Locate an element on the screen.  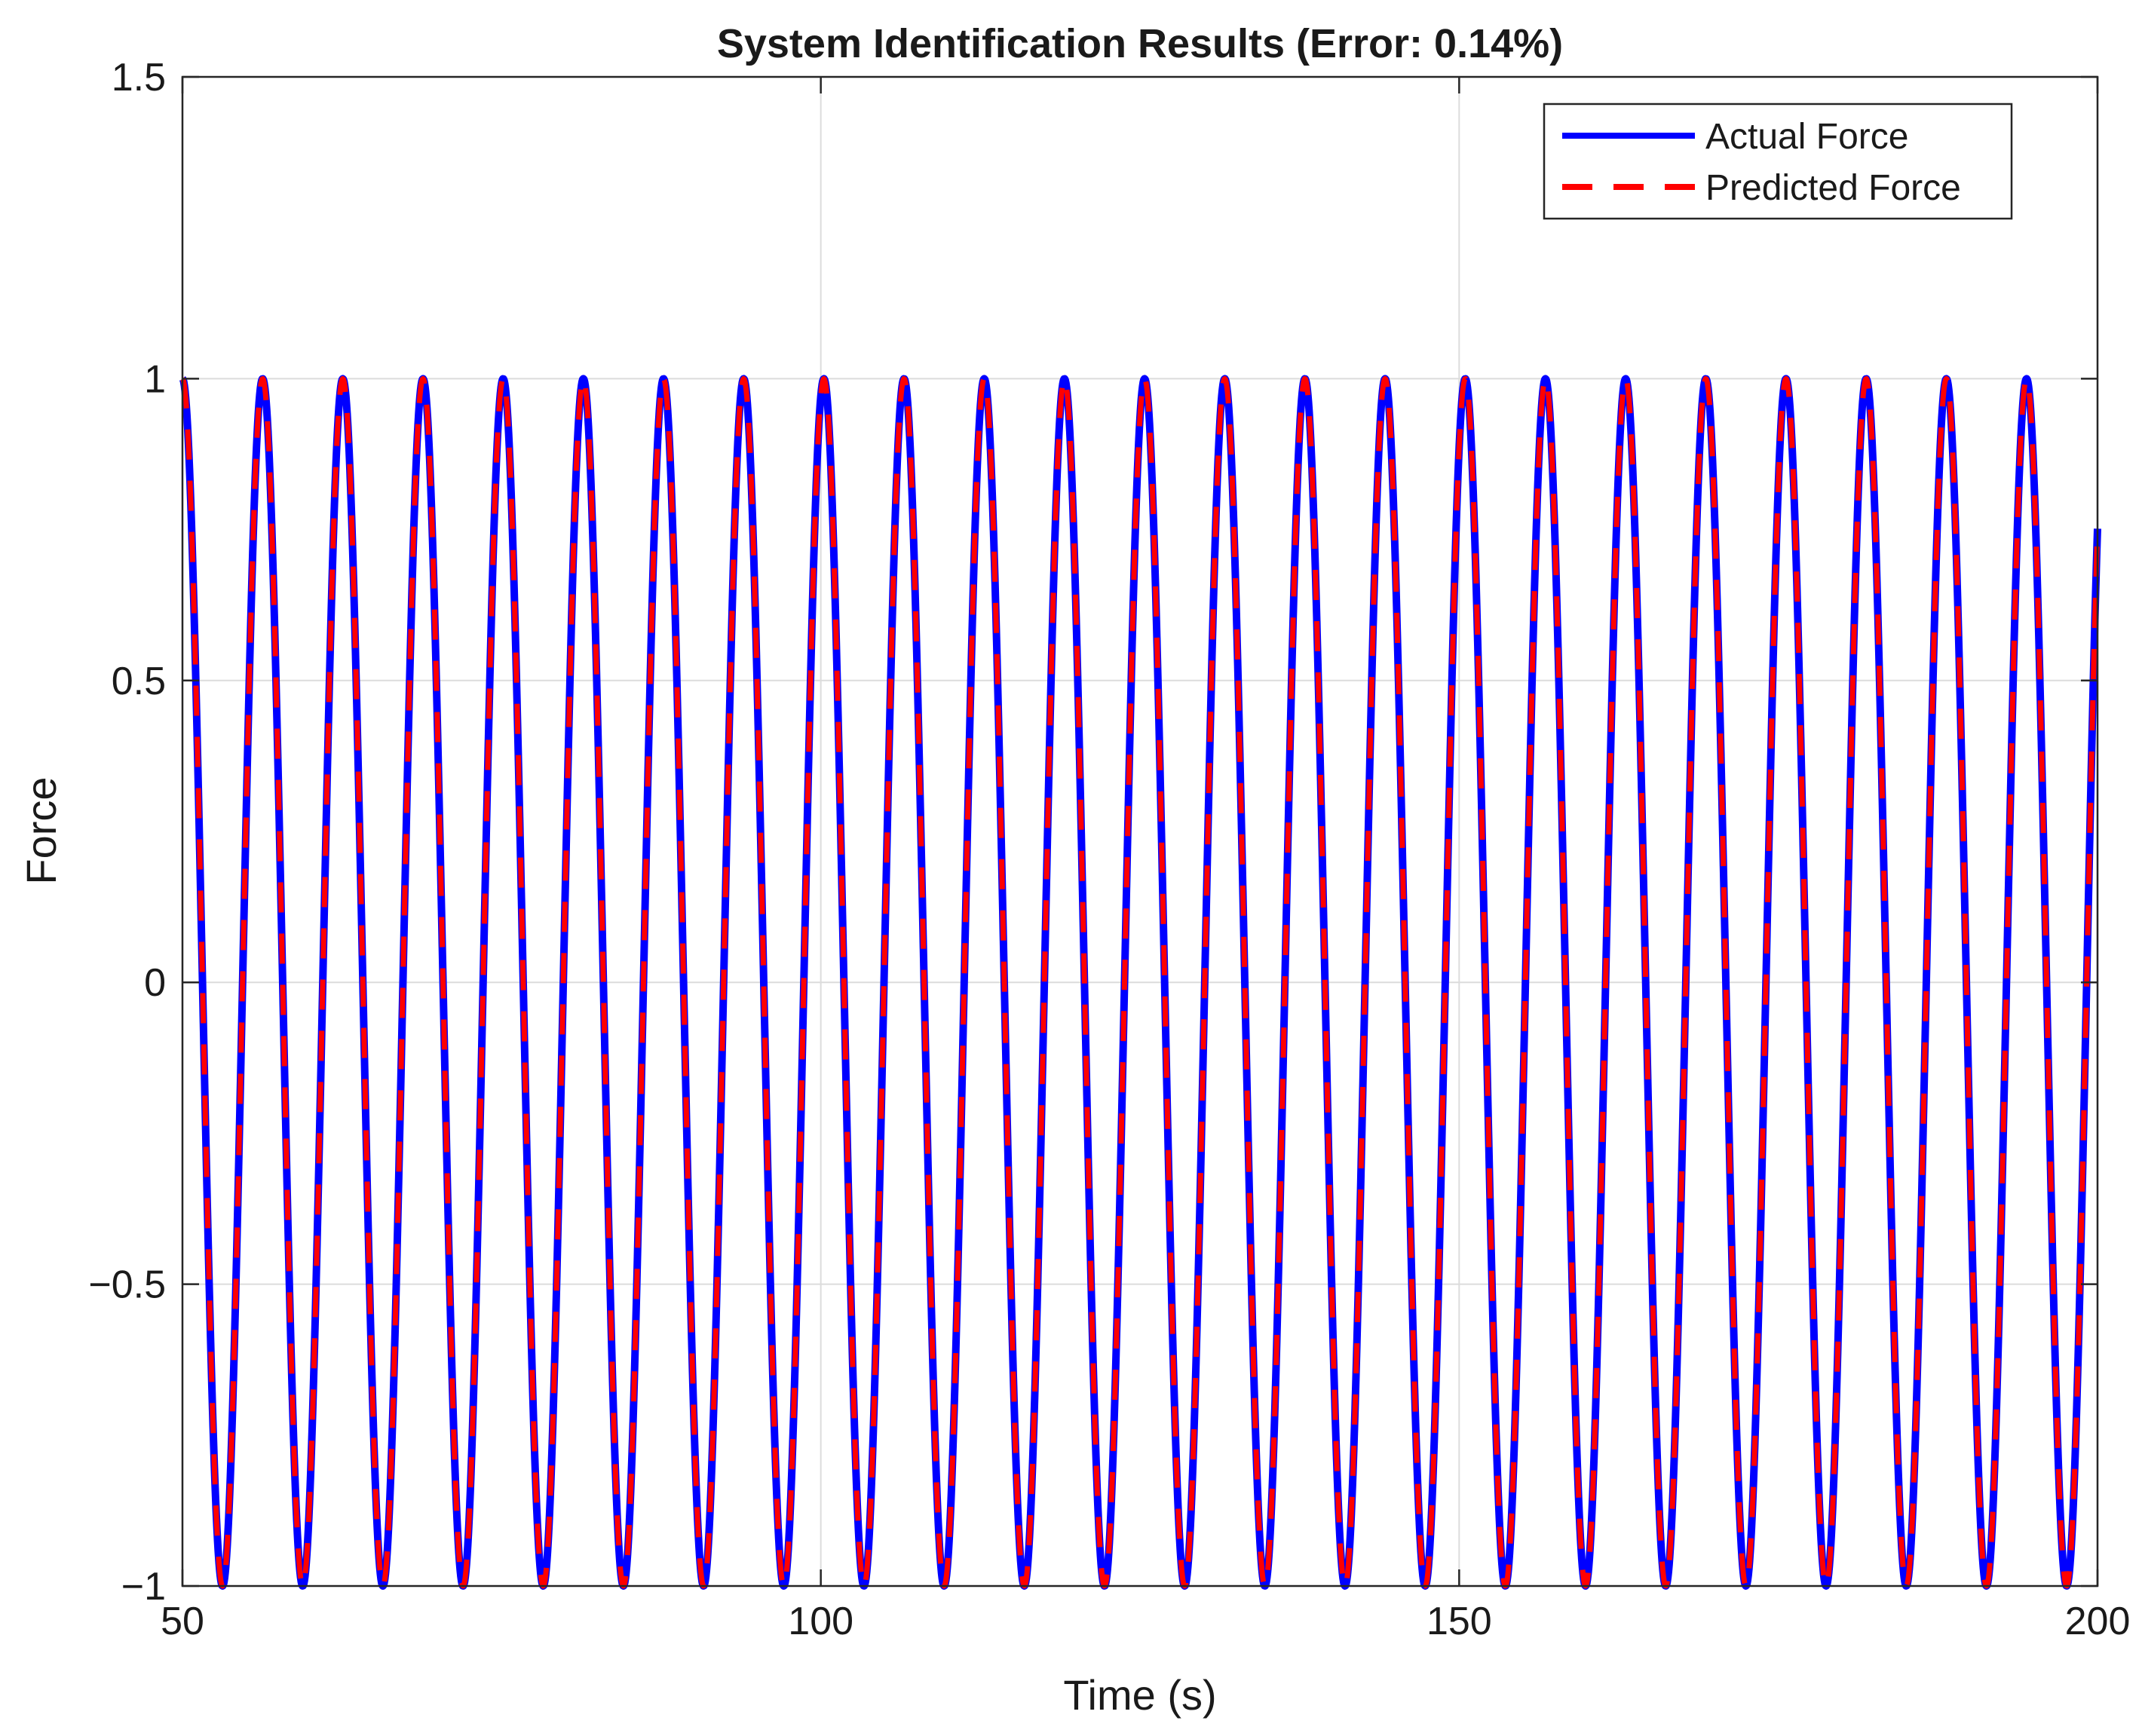
x-tick-label: 150 is located at coordinates (1459, 1622).